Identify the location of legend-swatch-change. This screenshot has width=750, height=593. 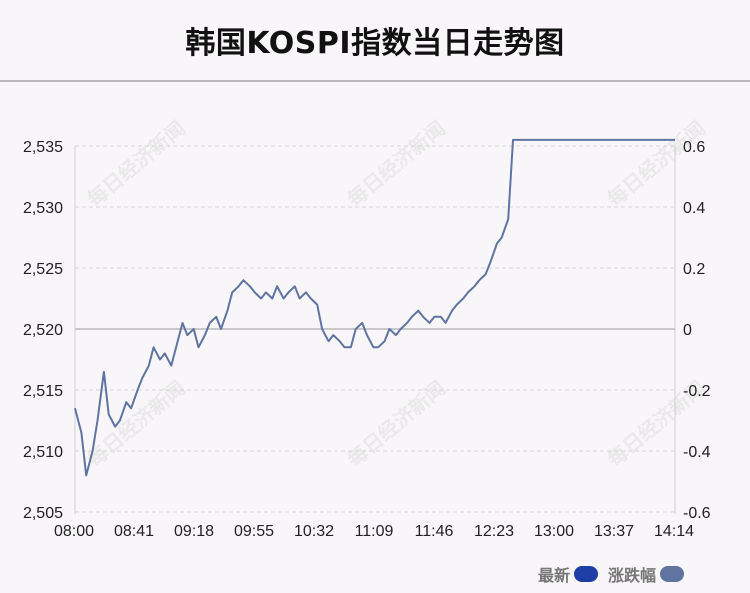
(672, 574).